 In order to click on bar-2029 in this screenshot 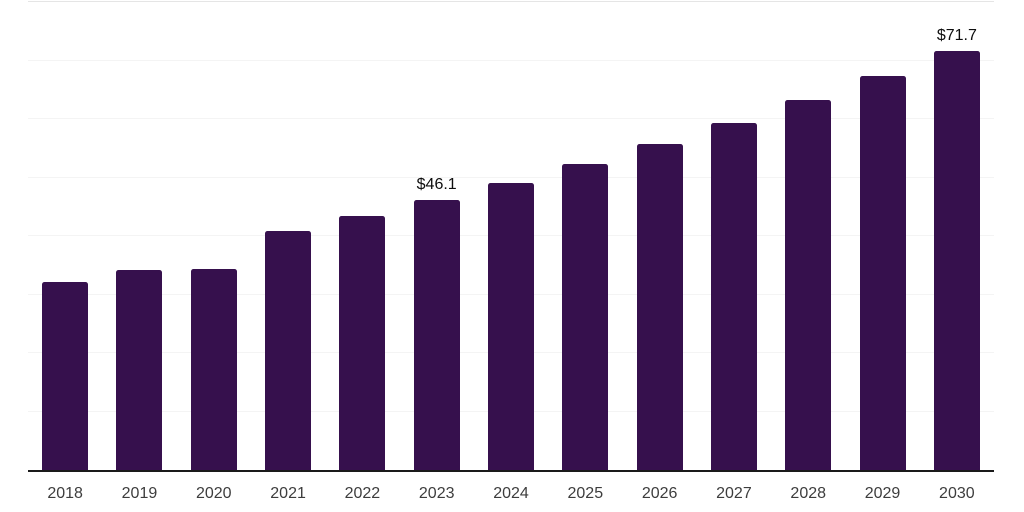, I will do `click(882, 273)`.